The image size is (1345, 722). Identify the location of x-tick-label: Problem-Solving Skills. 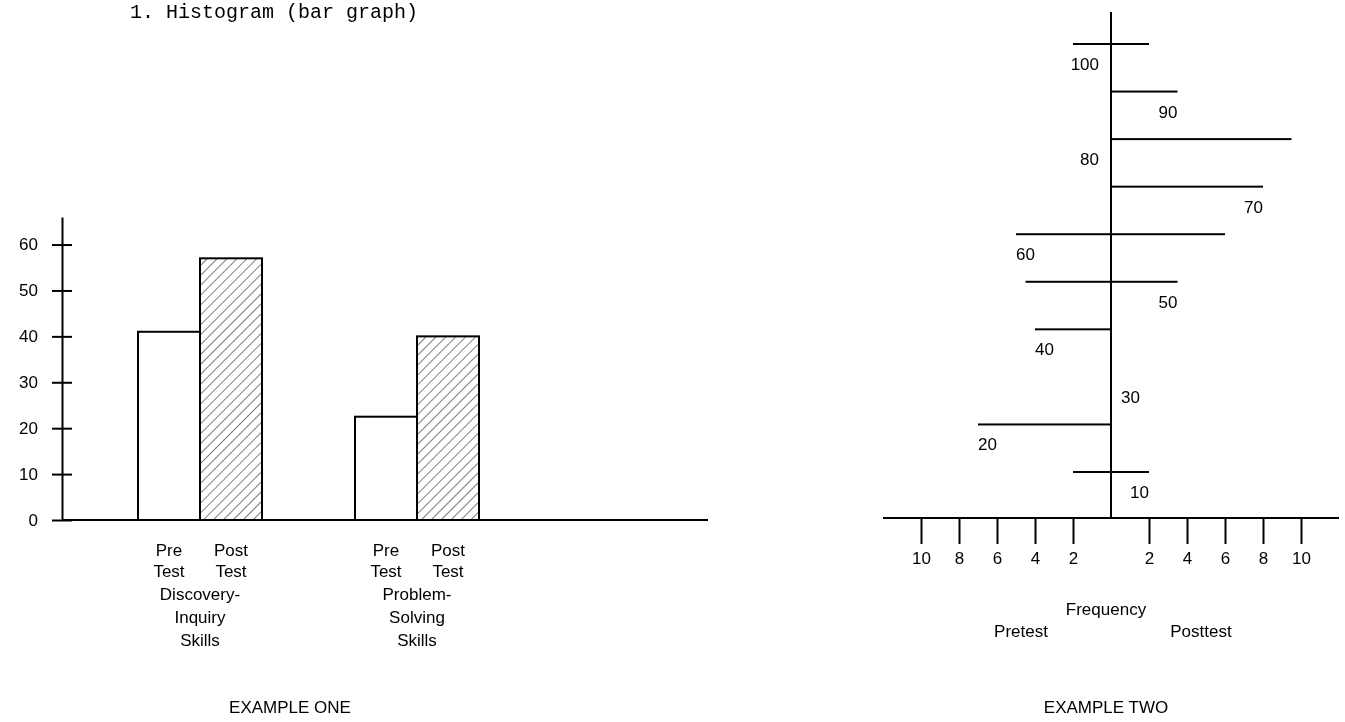
(417, 617).